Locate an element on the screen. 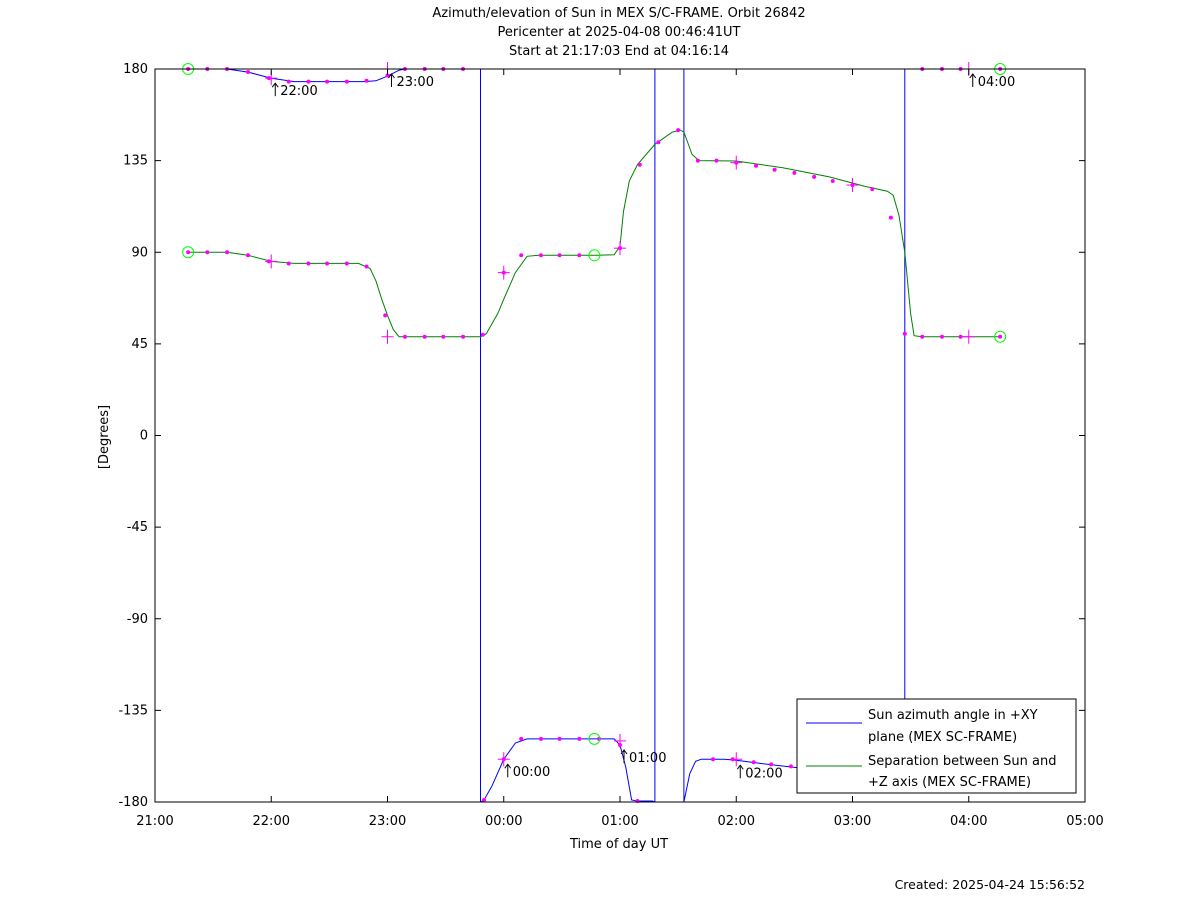 The image size is (1200, 901). legend-label-separation-2: +Z axis (MEX SC-FRAME) is located at coordinates (949, 782).